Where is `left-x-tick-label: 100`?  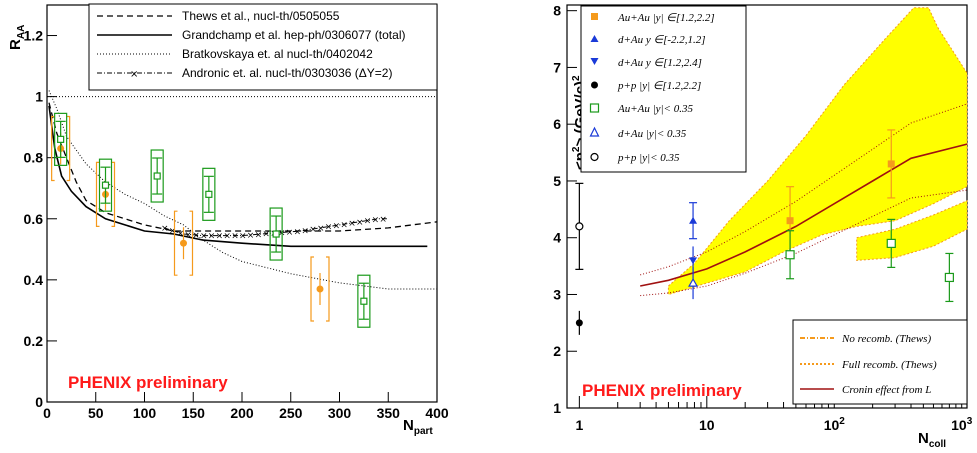
left-x-tick-label: 100 is located at coordinates (145, 413).